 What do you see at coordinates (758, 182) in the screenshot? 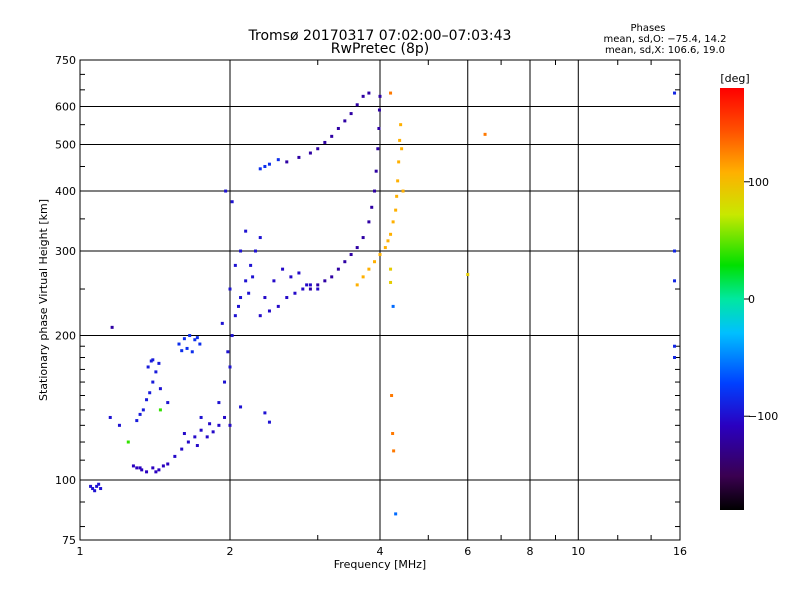
I see `colorbar-tick-label: 100` at bounding box center [758, 182].